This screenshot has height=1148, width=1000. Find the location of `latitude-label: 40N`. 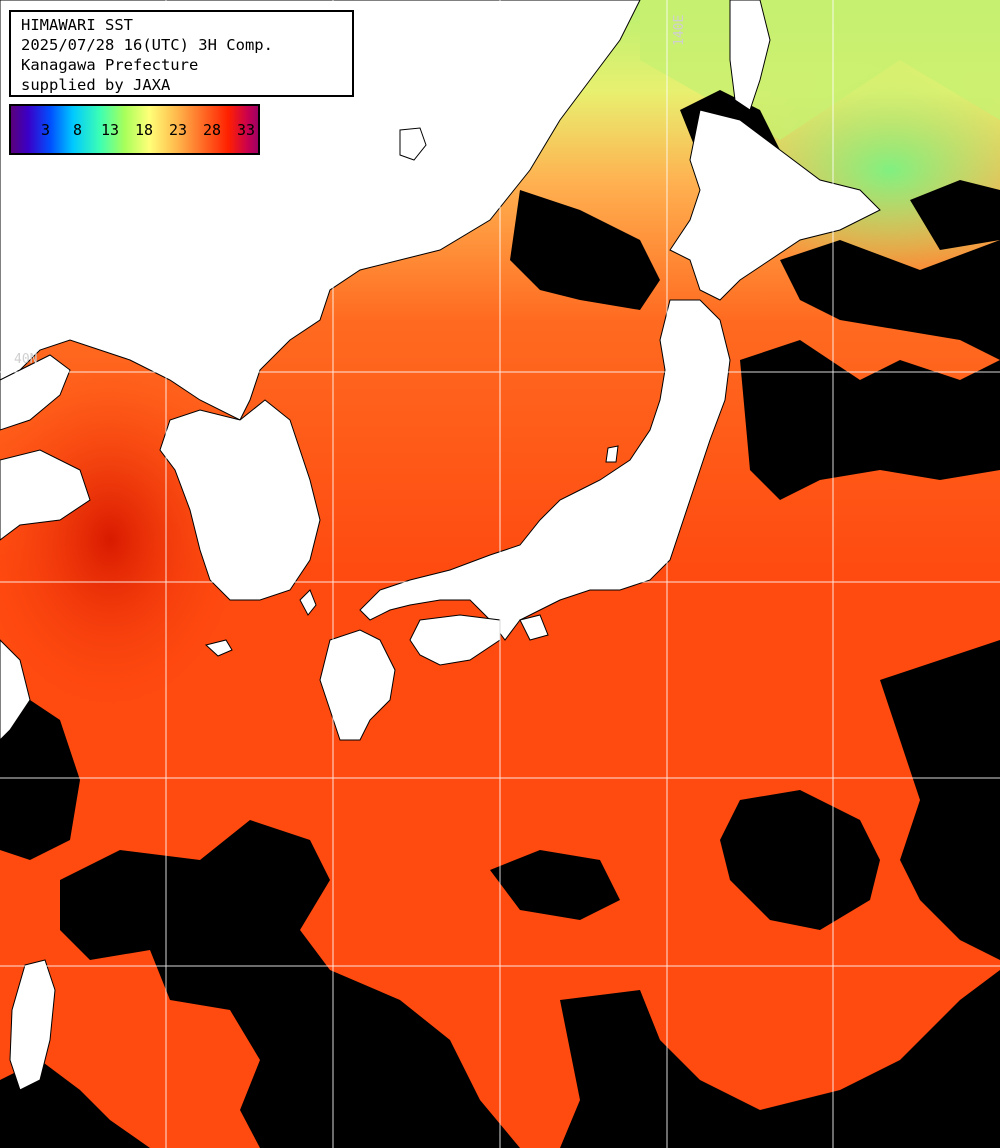

latitude-label: 40N is located at coordinates (26, 359).